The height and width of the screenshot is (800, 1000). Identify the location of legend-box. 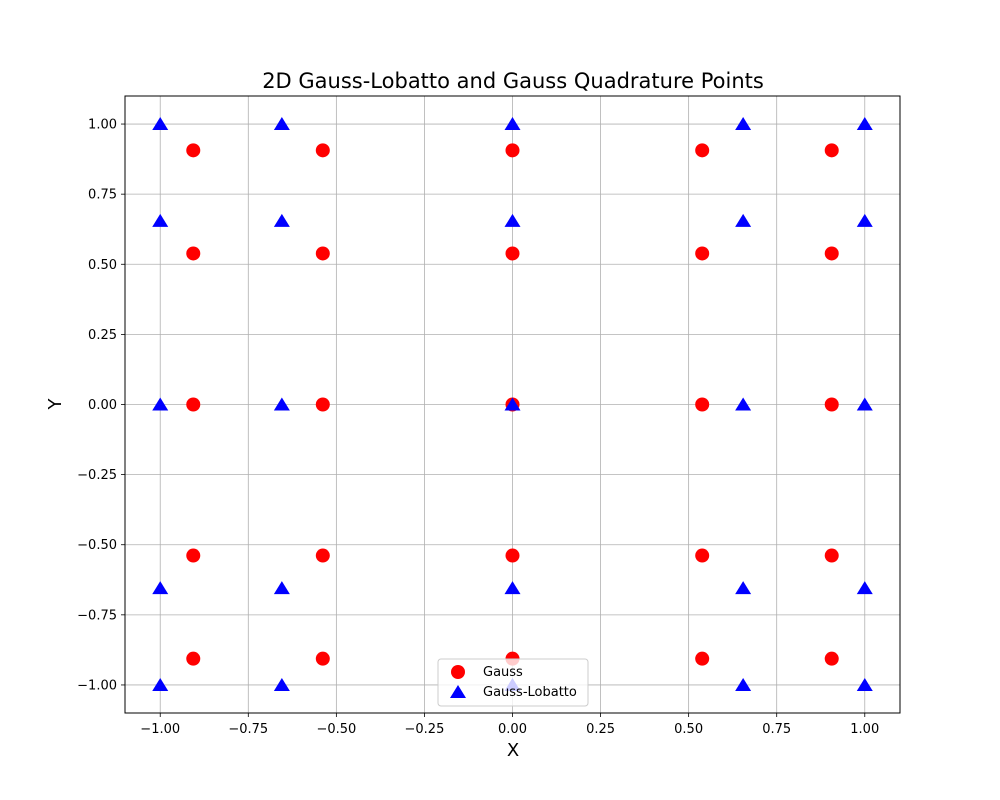
(513, 682).